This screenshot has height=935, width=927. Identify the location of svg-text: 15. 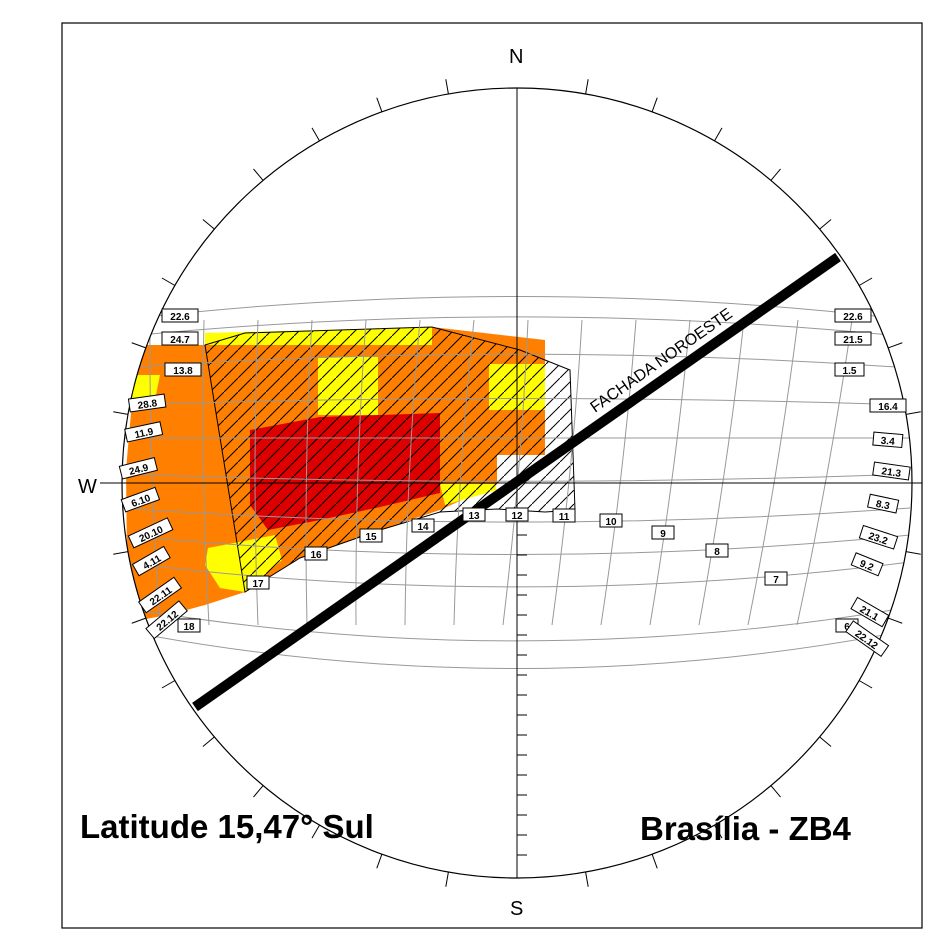
(371, 537).